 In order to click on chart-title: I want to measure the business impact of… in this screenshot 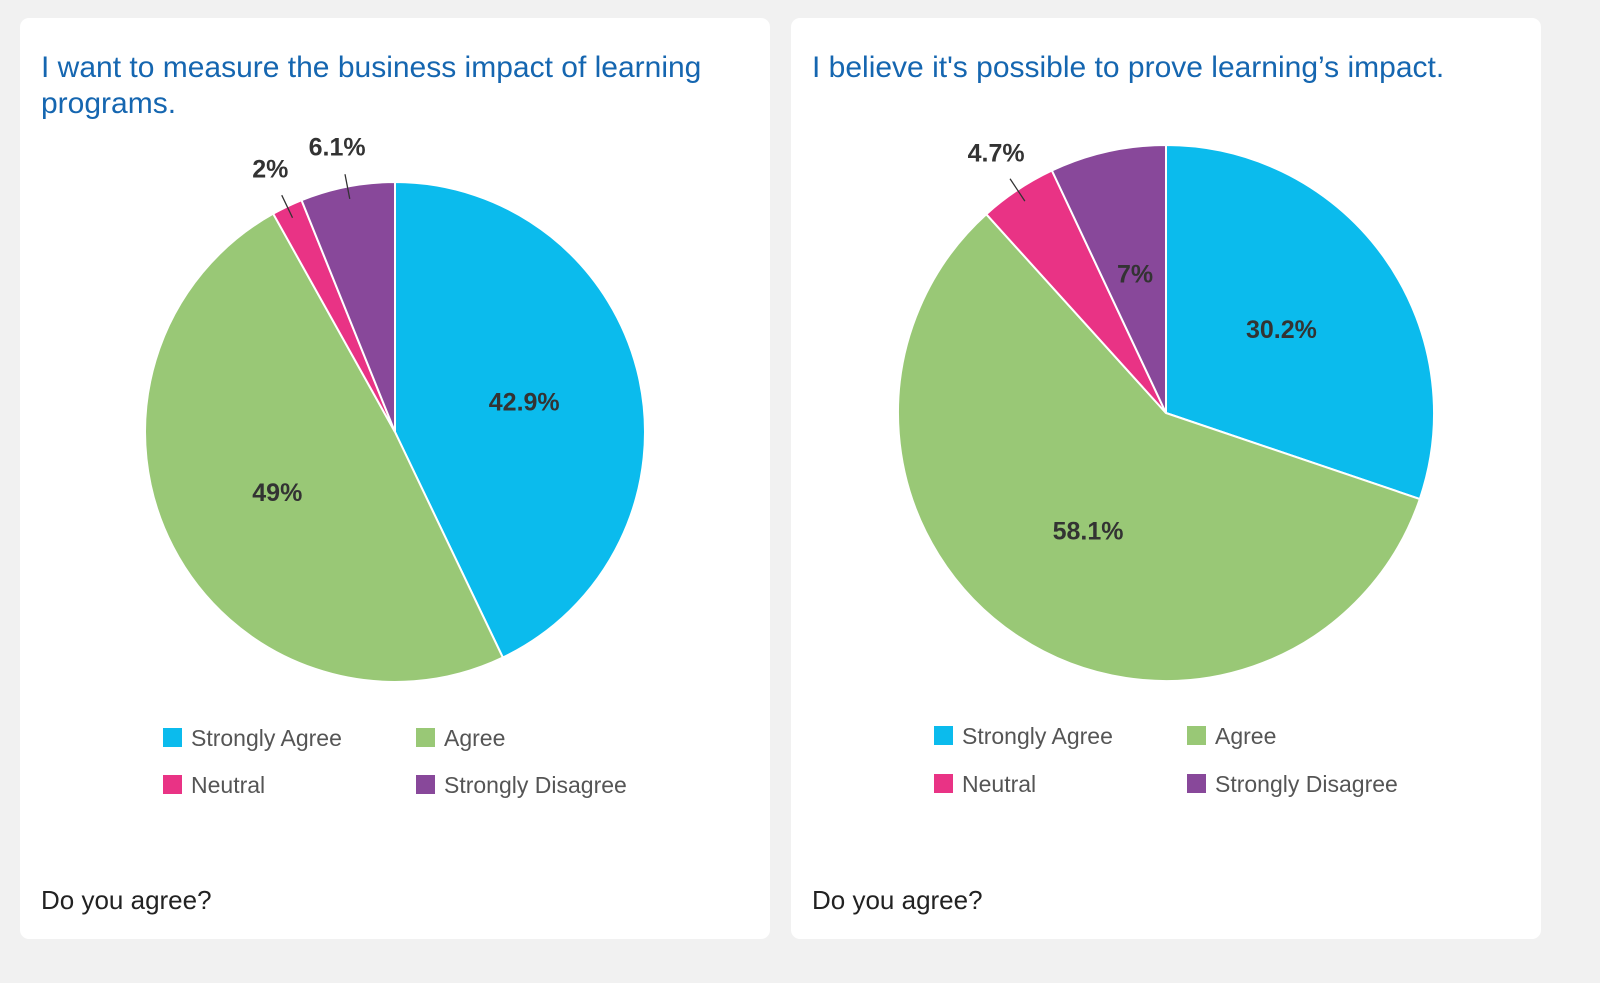, I will do `click(371, 85)`.